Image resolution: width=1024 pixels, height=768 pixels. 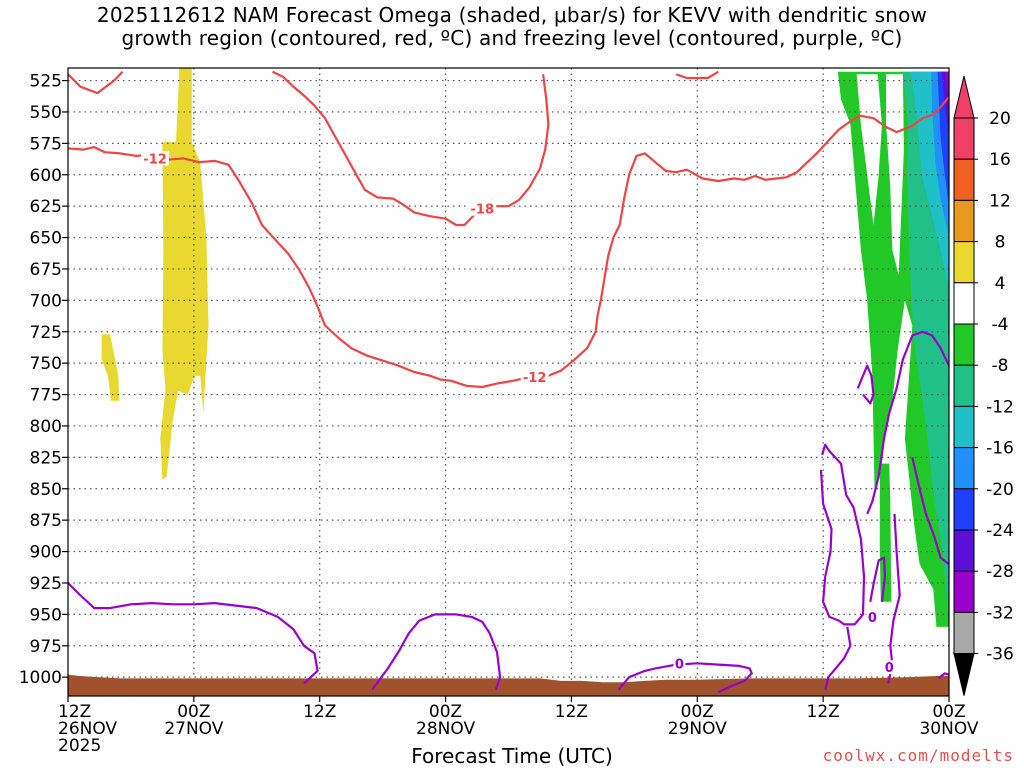 I want to click on colorbar-tick-label: -24, so click(x=1000, y=531).